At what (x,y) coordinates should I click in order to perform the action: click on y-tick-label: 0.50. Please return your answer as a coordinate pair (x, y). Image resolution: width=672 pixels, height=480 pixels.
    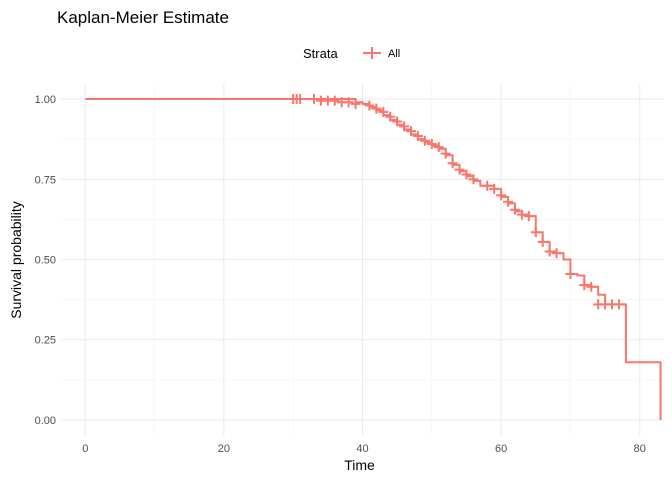
    Looking at the image, I should click on (45, 261).